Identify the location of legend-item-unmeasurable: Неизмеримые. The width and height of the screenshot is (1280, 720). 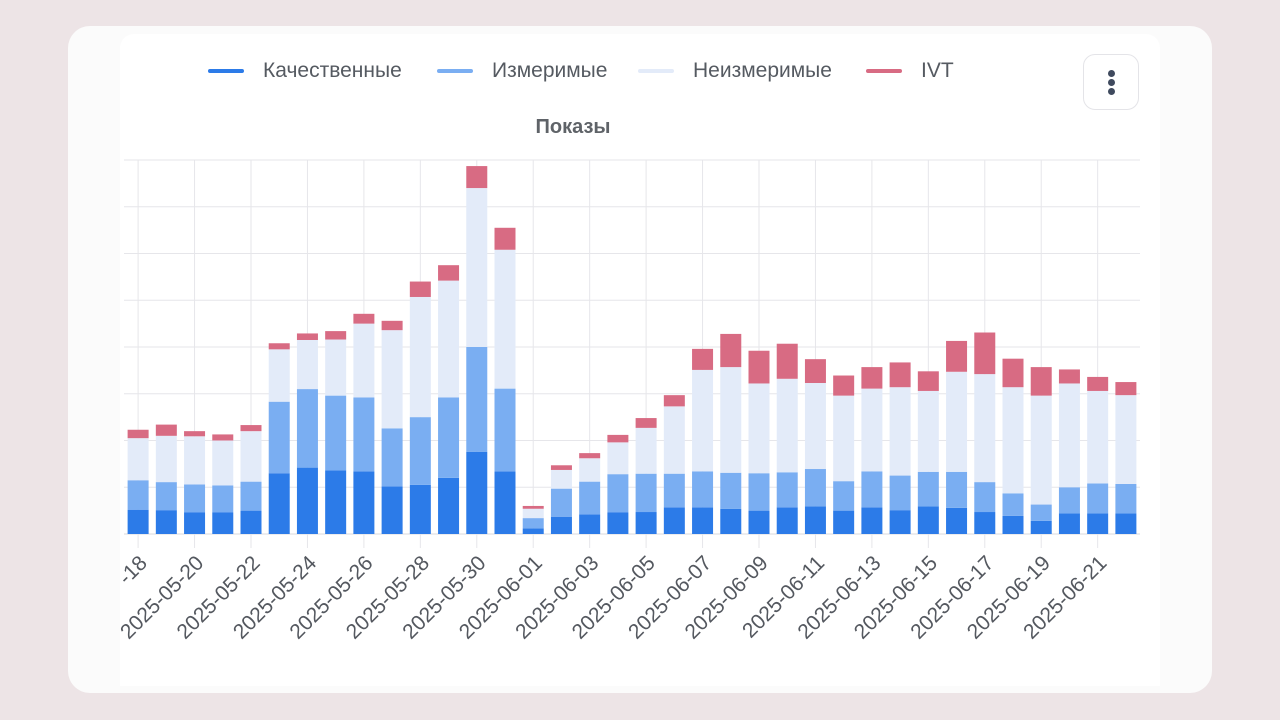
(735, 71).